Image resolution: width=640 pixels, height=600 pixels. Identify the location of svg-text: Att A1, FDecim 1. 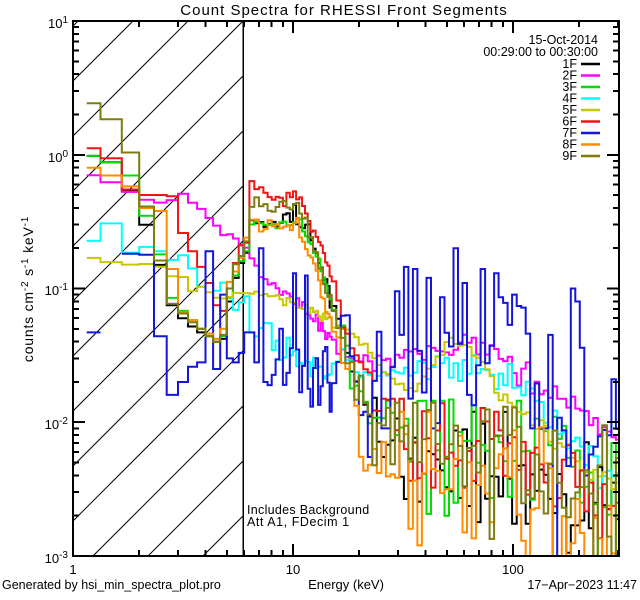
(298, 522).